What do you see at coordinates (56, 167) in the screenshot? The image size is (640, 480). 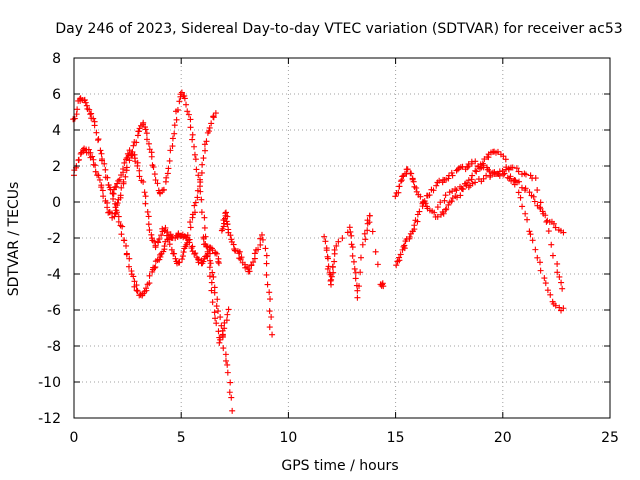 I see `y-tick-label: 2` at bounding box center [56, 167].